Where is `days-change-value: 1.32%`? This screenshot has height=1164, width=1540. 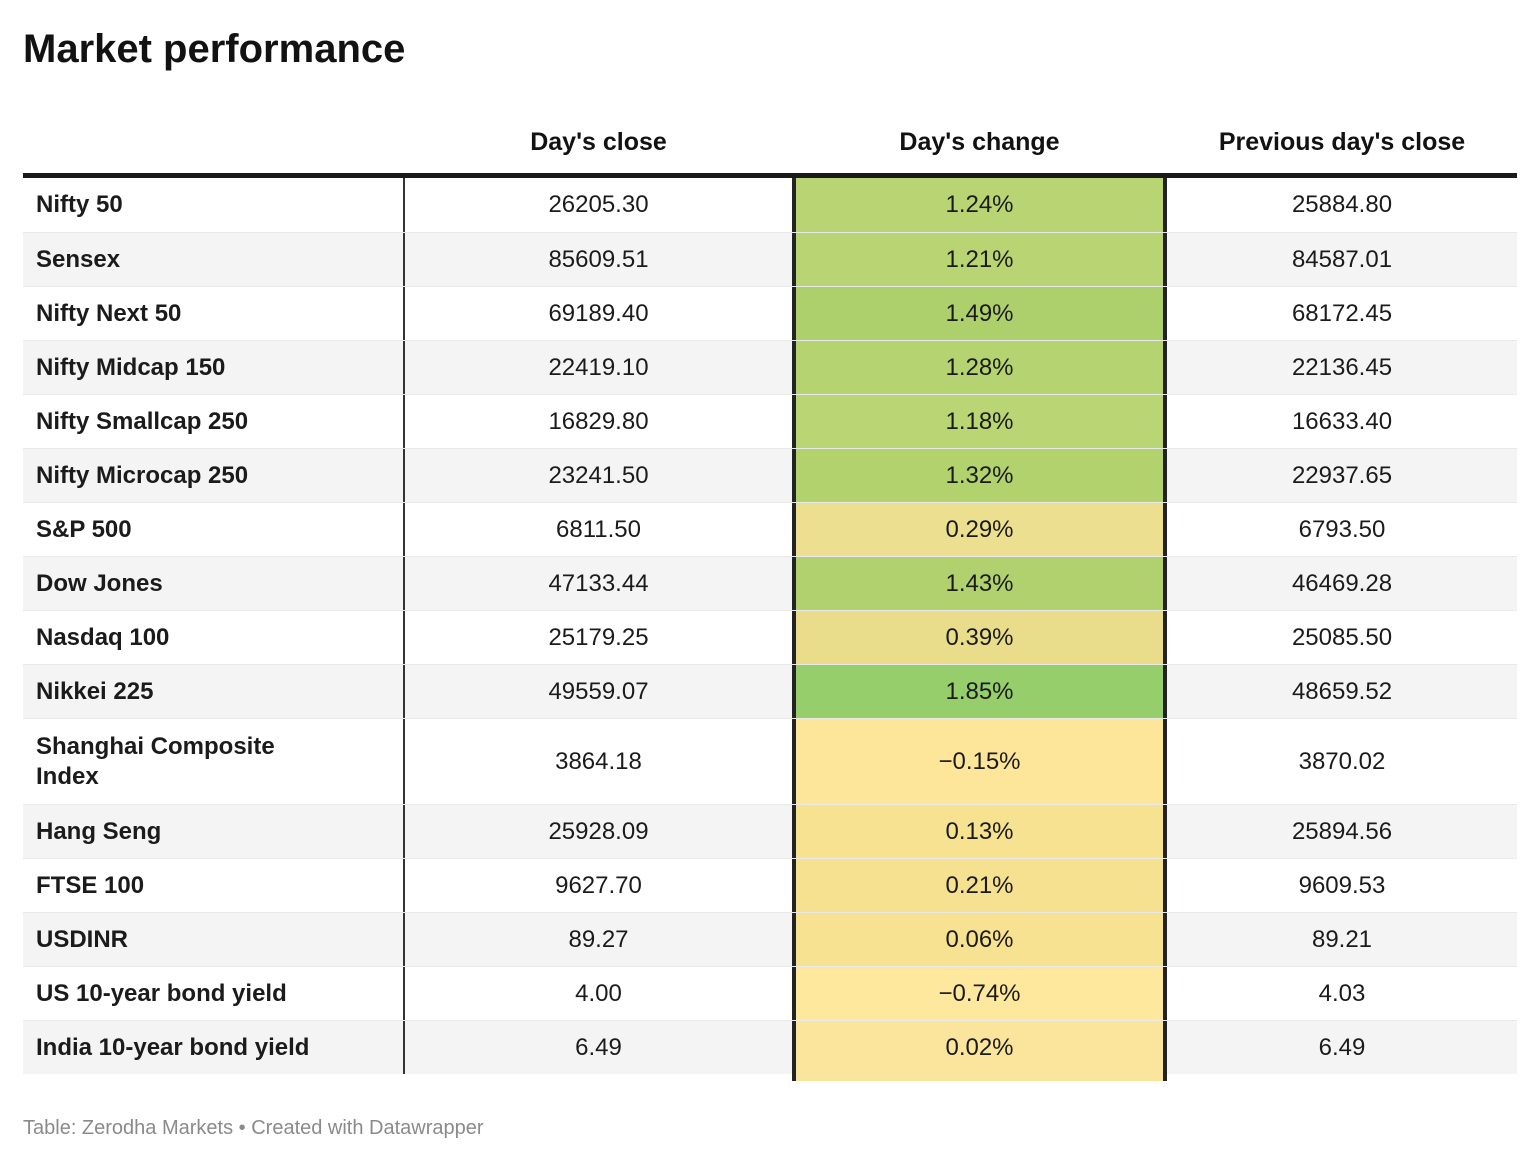 days-change-value: 1.32% is located at coordinates (979, 475).